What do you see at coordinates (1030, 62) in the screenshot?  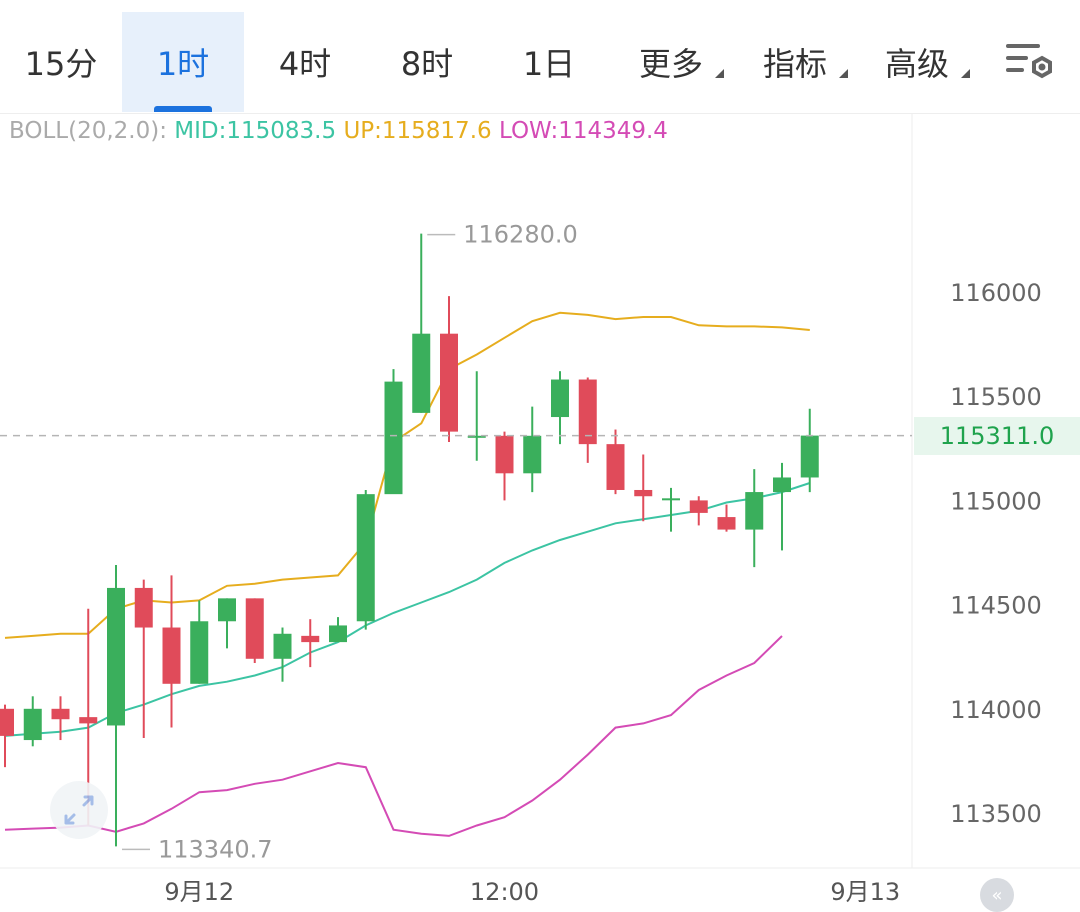 I see `chart-settings-icon` at bounding box center [1030, 62].